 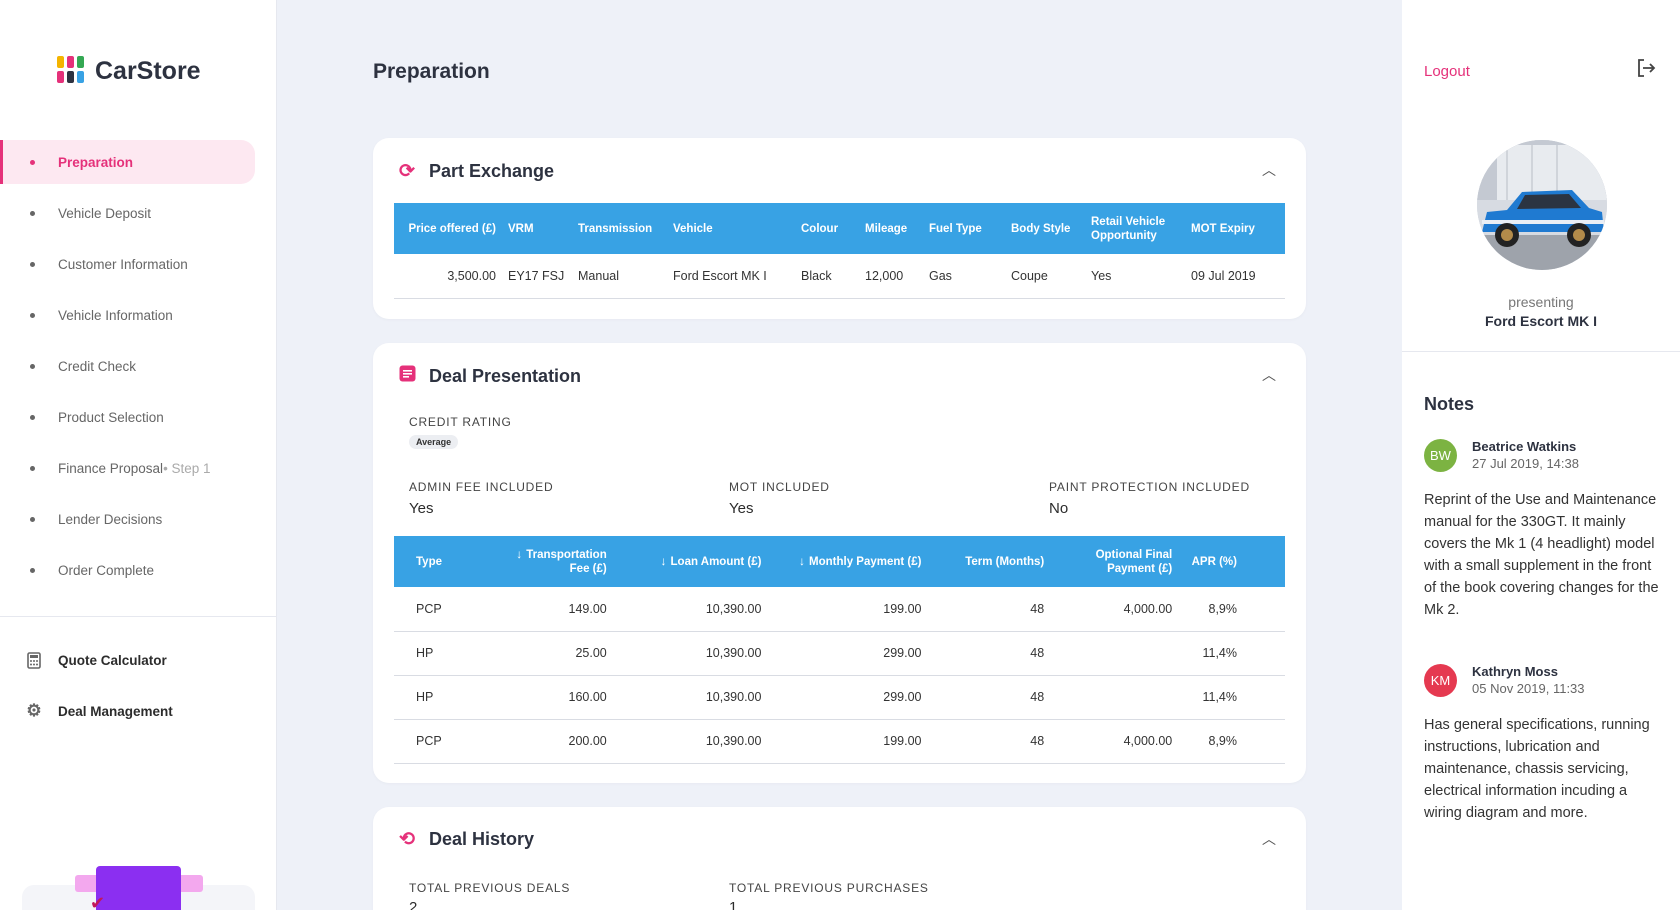 I want to click on cell-vrm: EY17 FSJ, so click(x=537, y=276).